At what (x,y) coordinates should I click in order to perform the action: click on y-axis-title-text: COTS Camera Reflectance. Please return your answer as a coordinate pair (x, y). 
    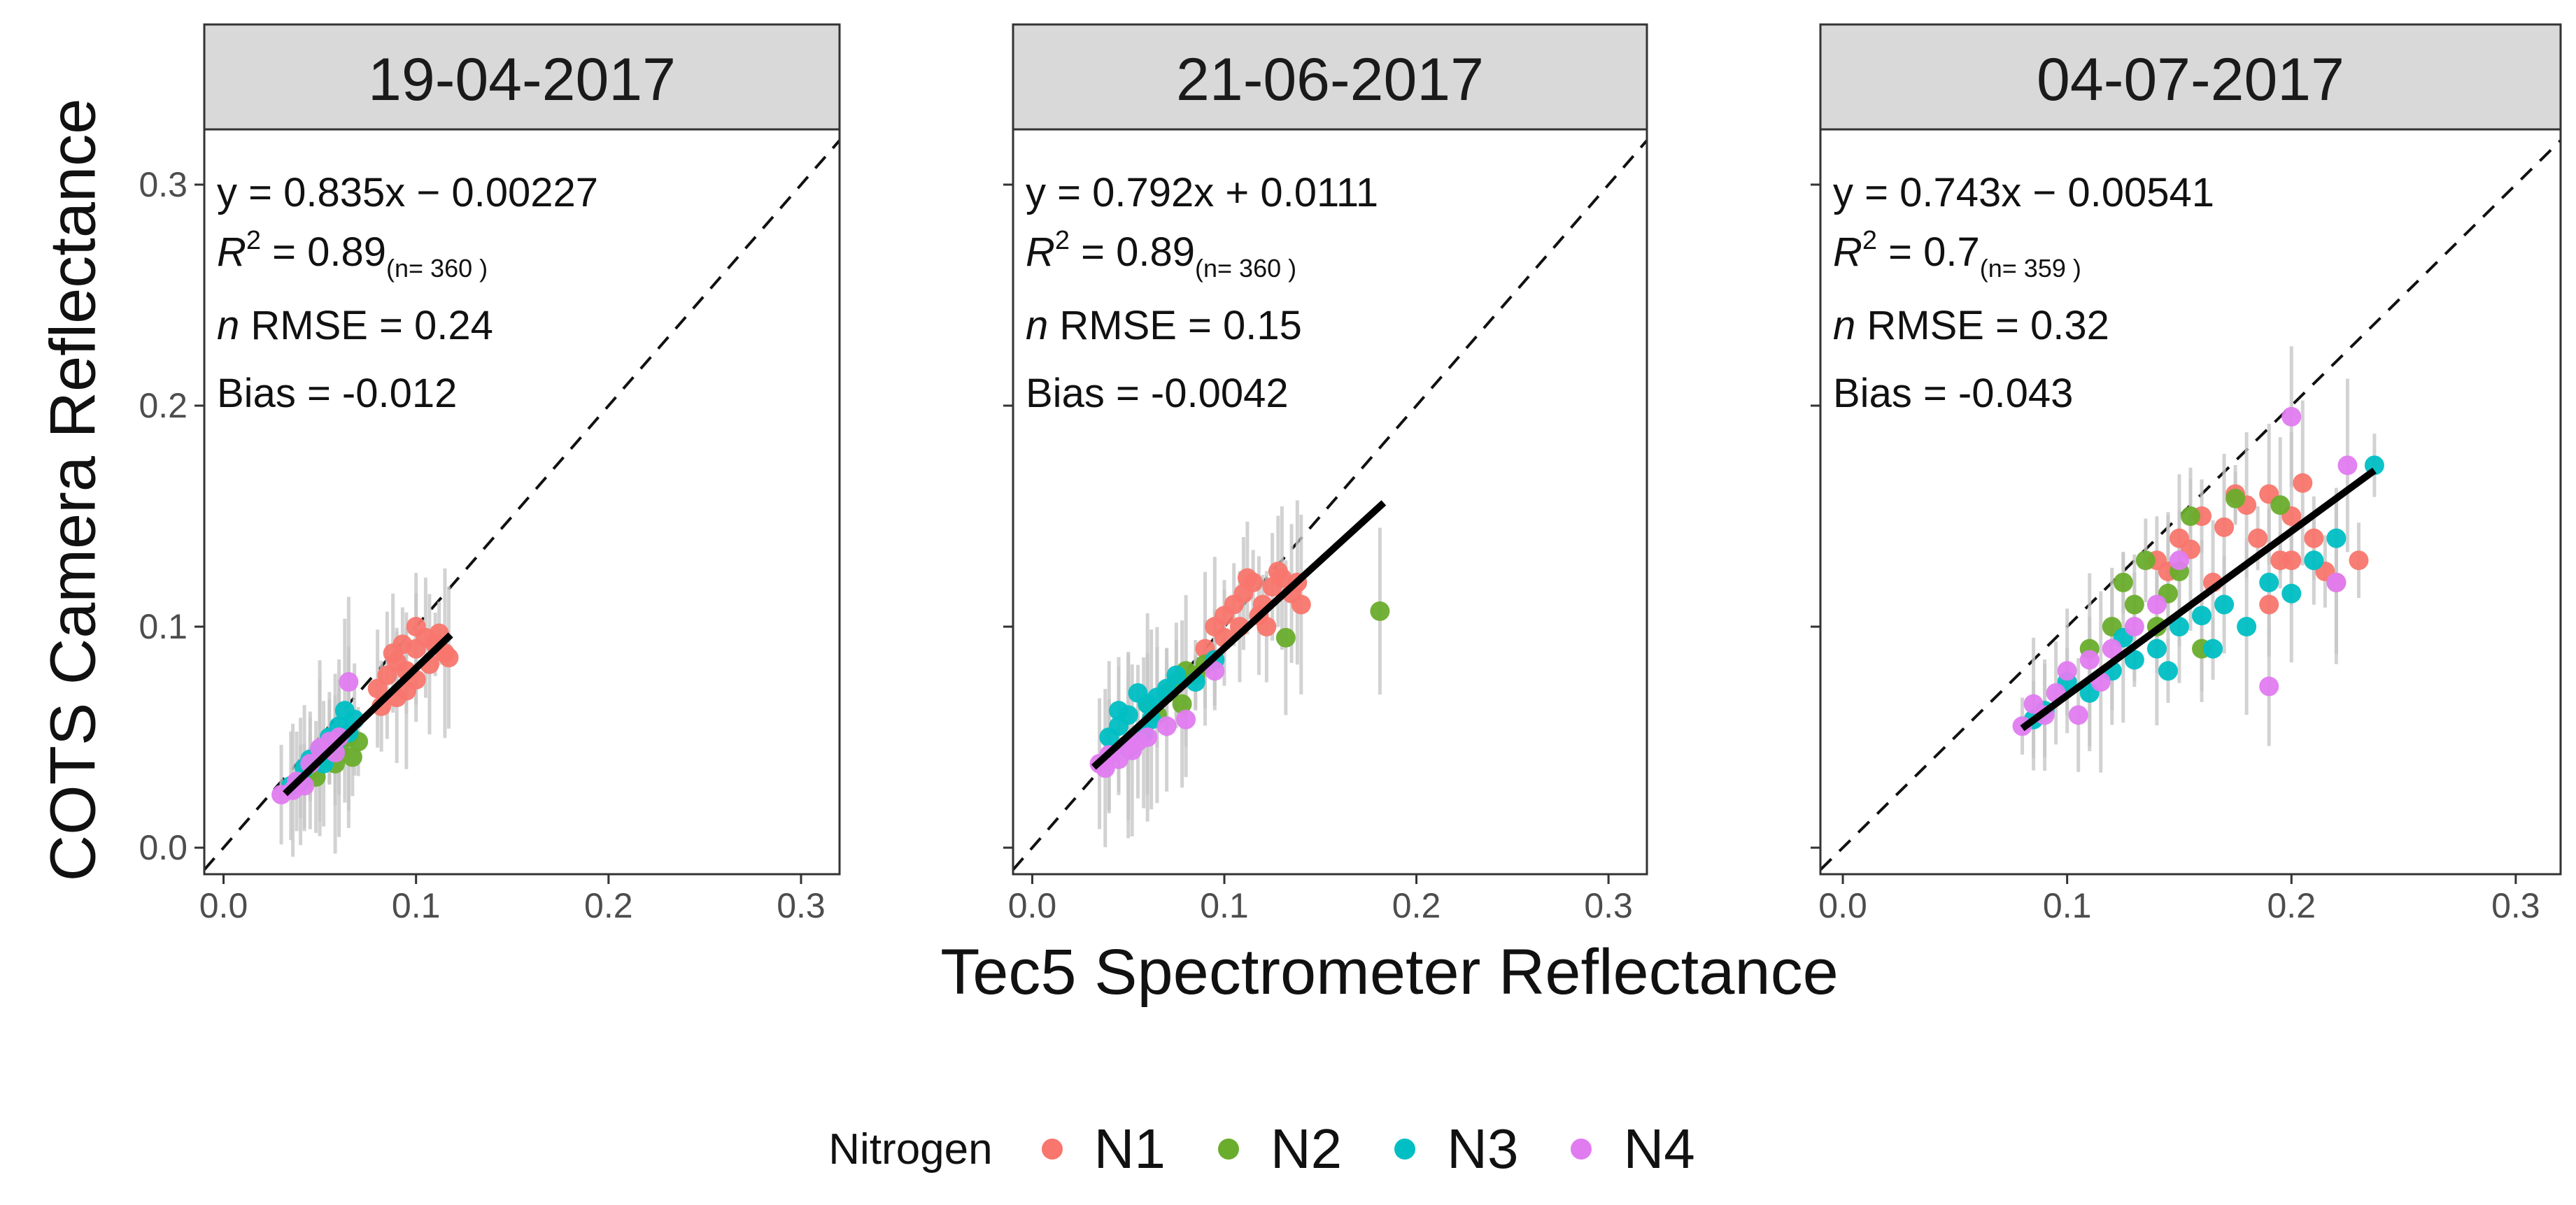
    Looking at the image, I should click on (73, 489).